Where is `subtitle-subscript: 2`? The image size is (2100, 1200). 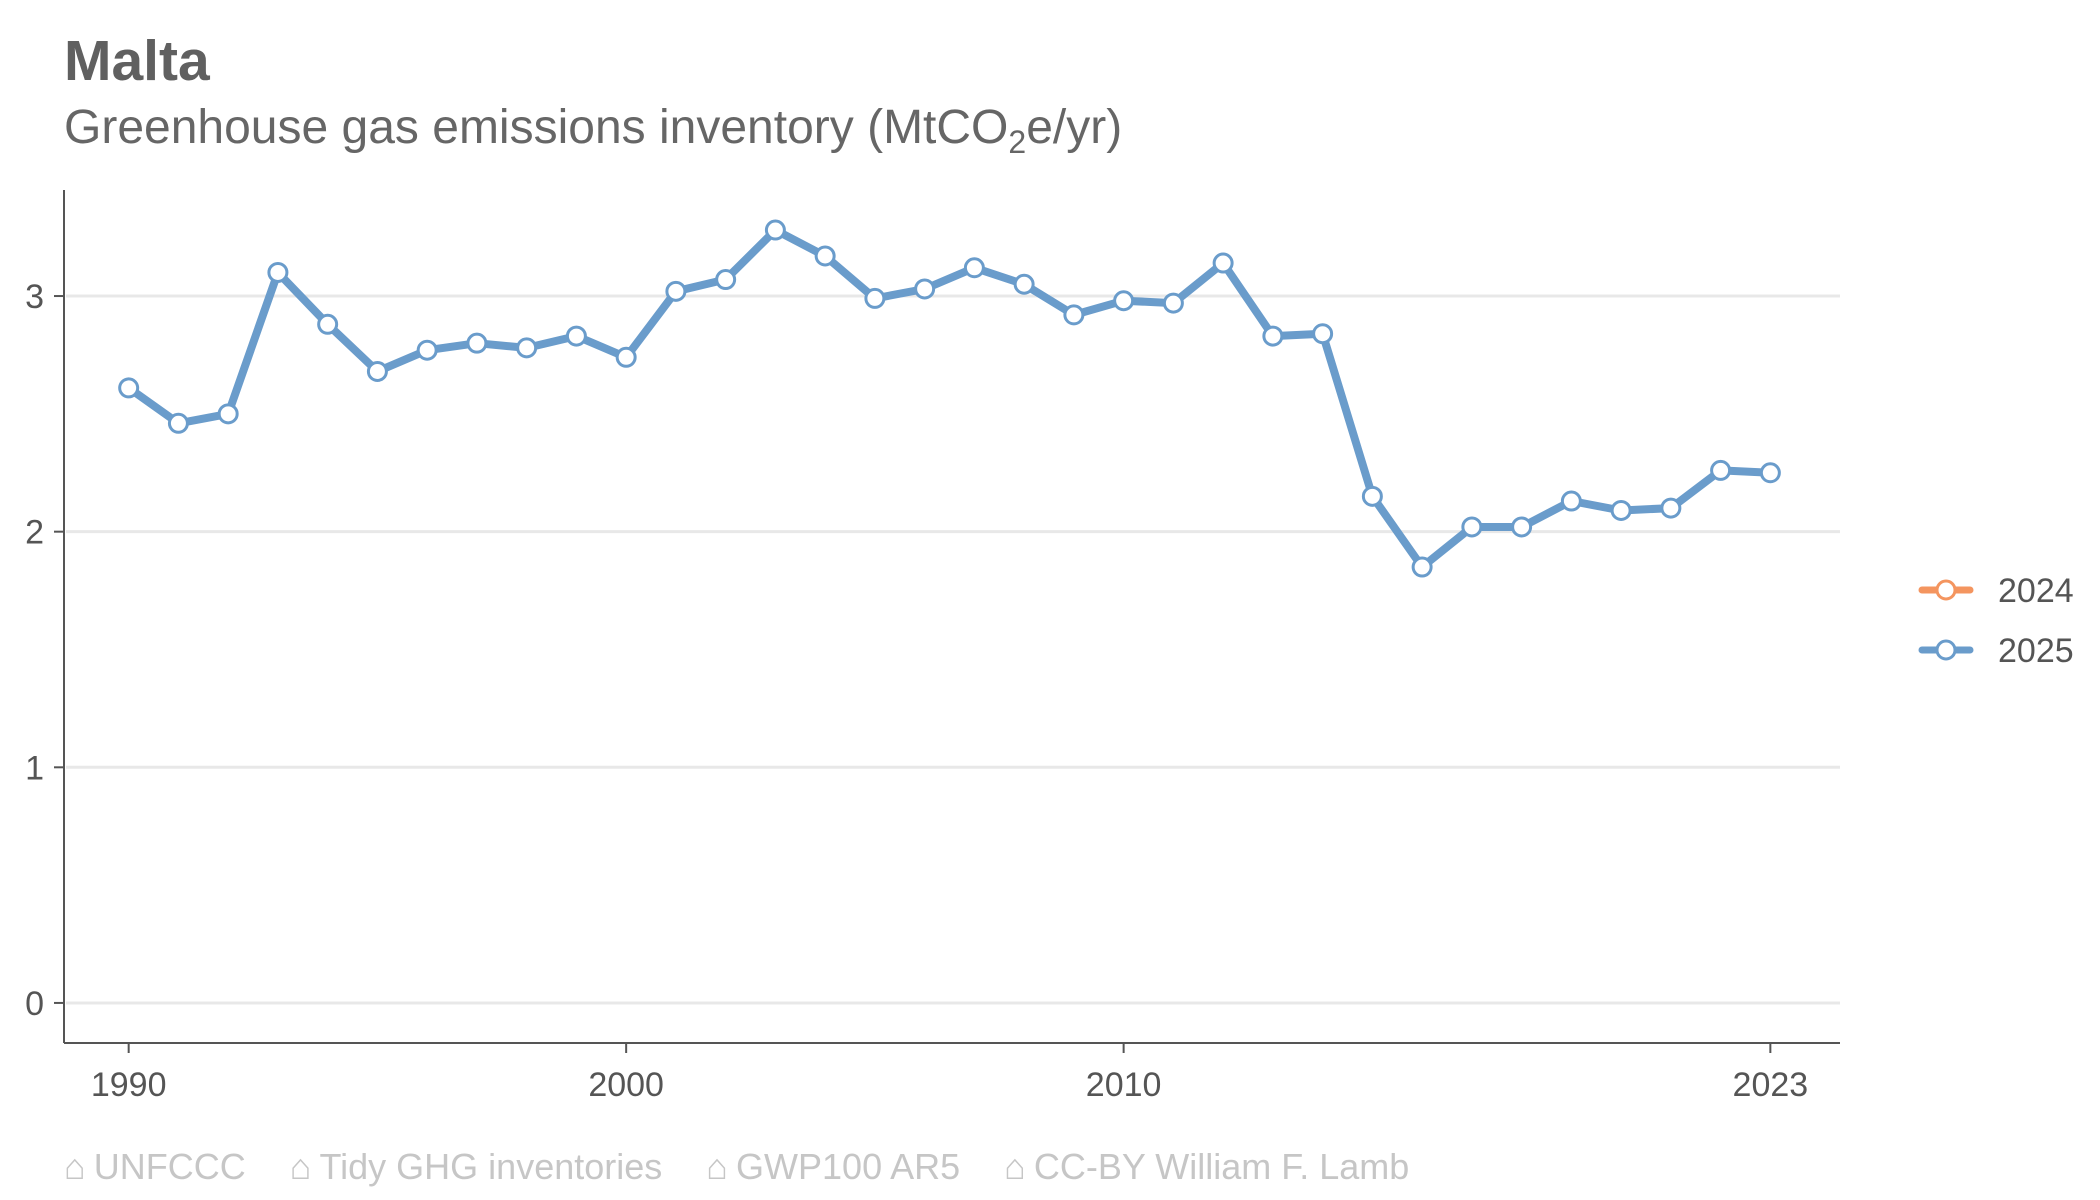 subtitle-subscript: 2 is located at coordinates (1017, 142).